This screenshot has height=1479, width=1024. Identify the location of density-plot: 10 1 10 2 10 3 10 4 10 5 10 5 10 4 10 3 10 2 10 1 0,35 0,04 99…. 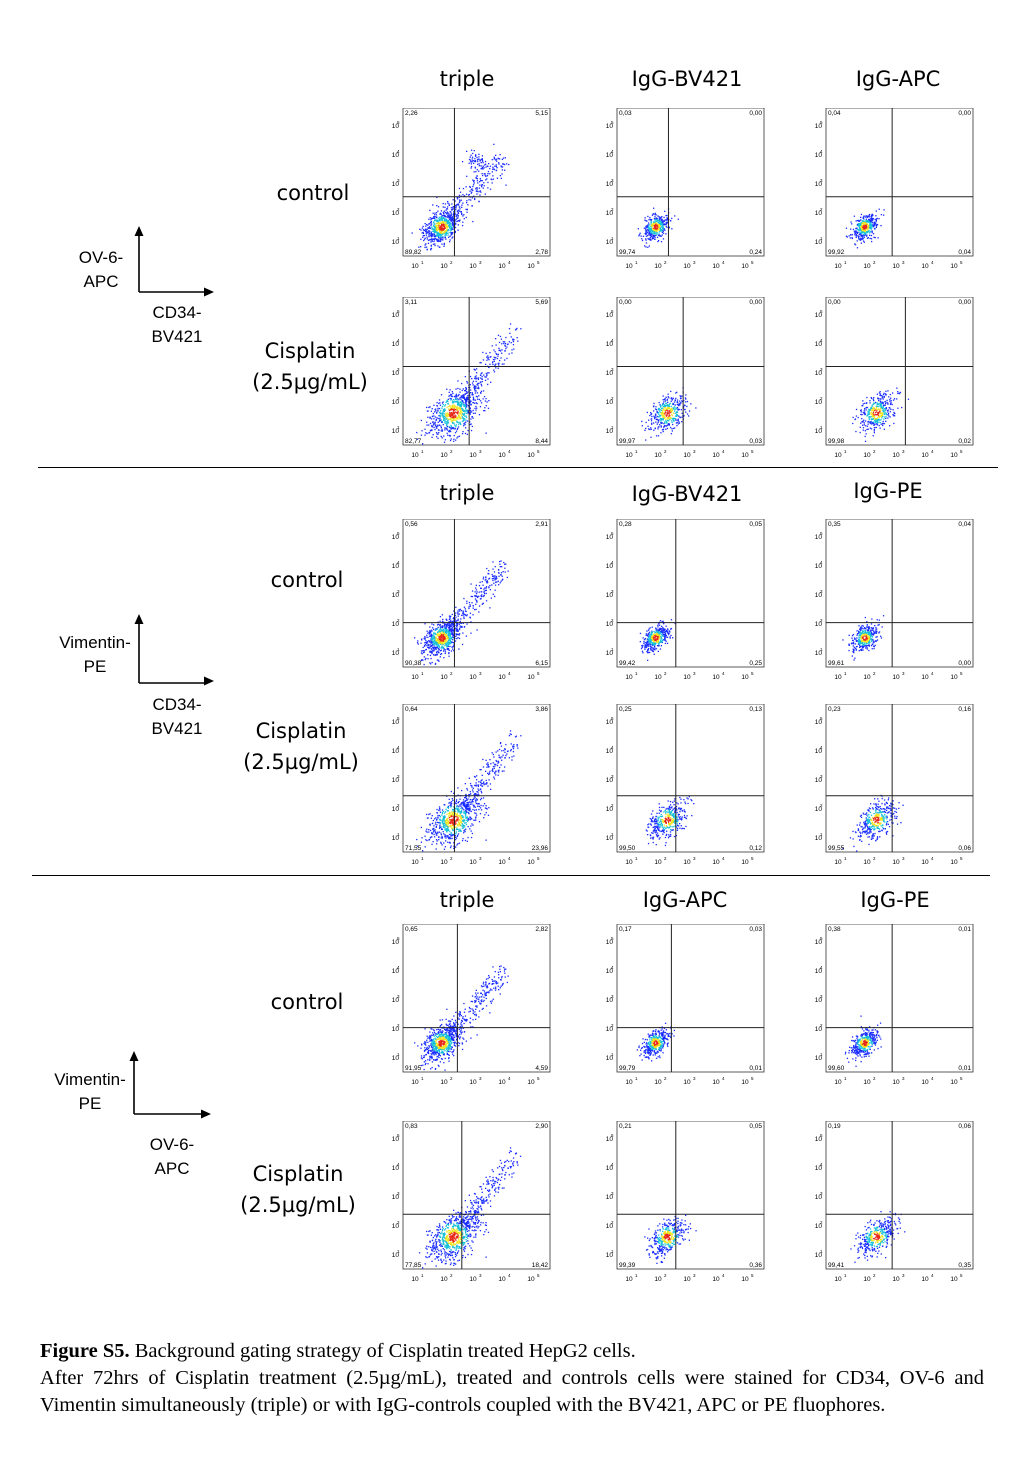
(889, 609).